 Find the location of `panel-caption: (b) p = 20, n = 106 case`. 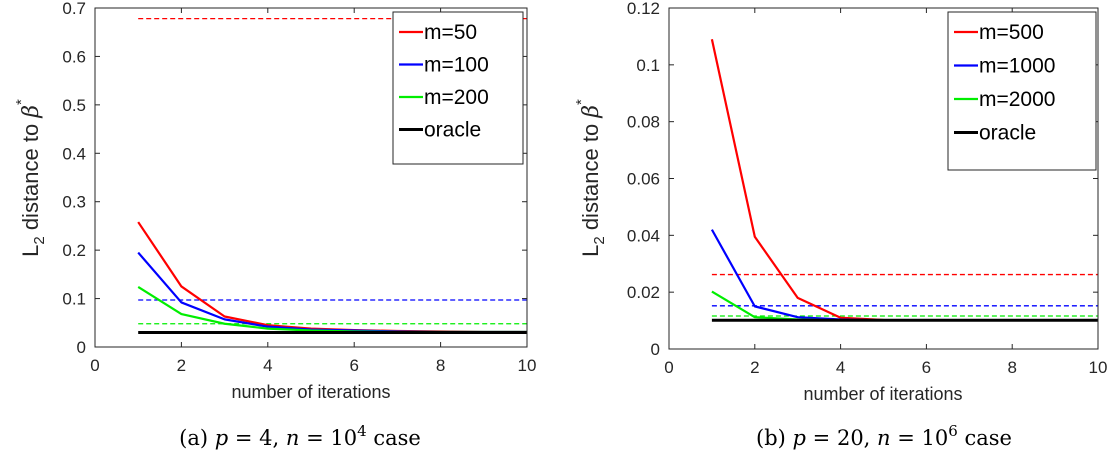

panel-caption: (b) p = 20, n = 106 case is located at coordinates (884, 436).